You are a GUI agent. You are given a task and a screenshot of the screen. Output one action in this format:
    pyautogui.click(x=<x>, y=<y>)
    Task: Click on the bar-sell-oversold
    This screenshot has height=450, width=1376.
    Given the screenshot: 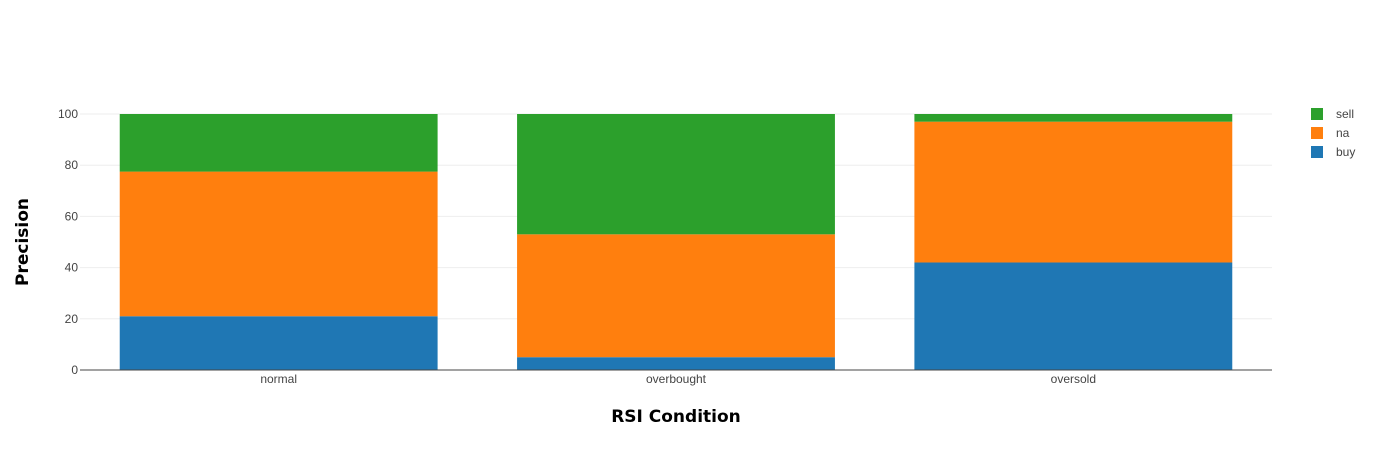 What is the action you would take?
    pyautogui.click(x=1073, y=118)
    